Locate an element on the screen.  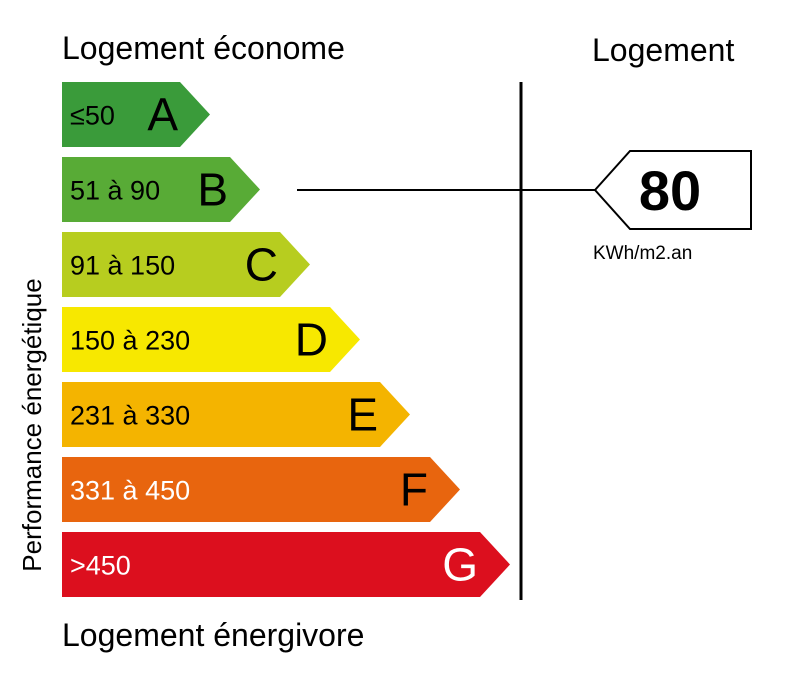
class-bar-f: 331 à 450 F is located at coordinates (261, 489).